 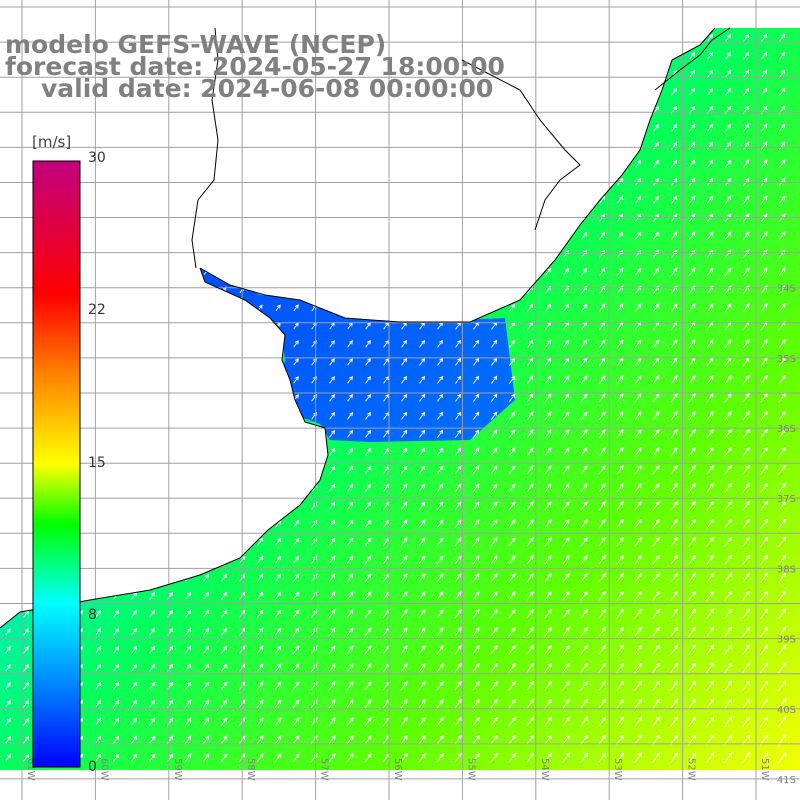 What do you see at coordinates (786, 780) in the screenshot?
I see `latitude-label: 41S` at bounding box center [786, 780].